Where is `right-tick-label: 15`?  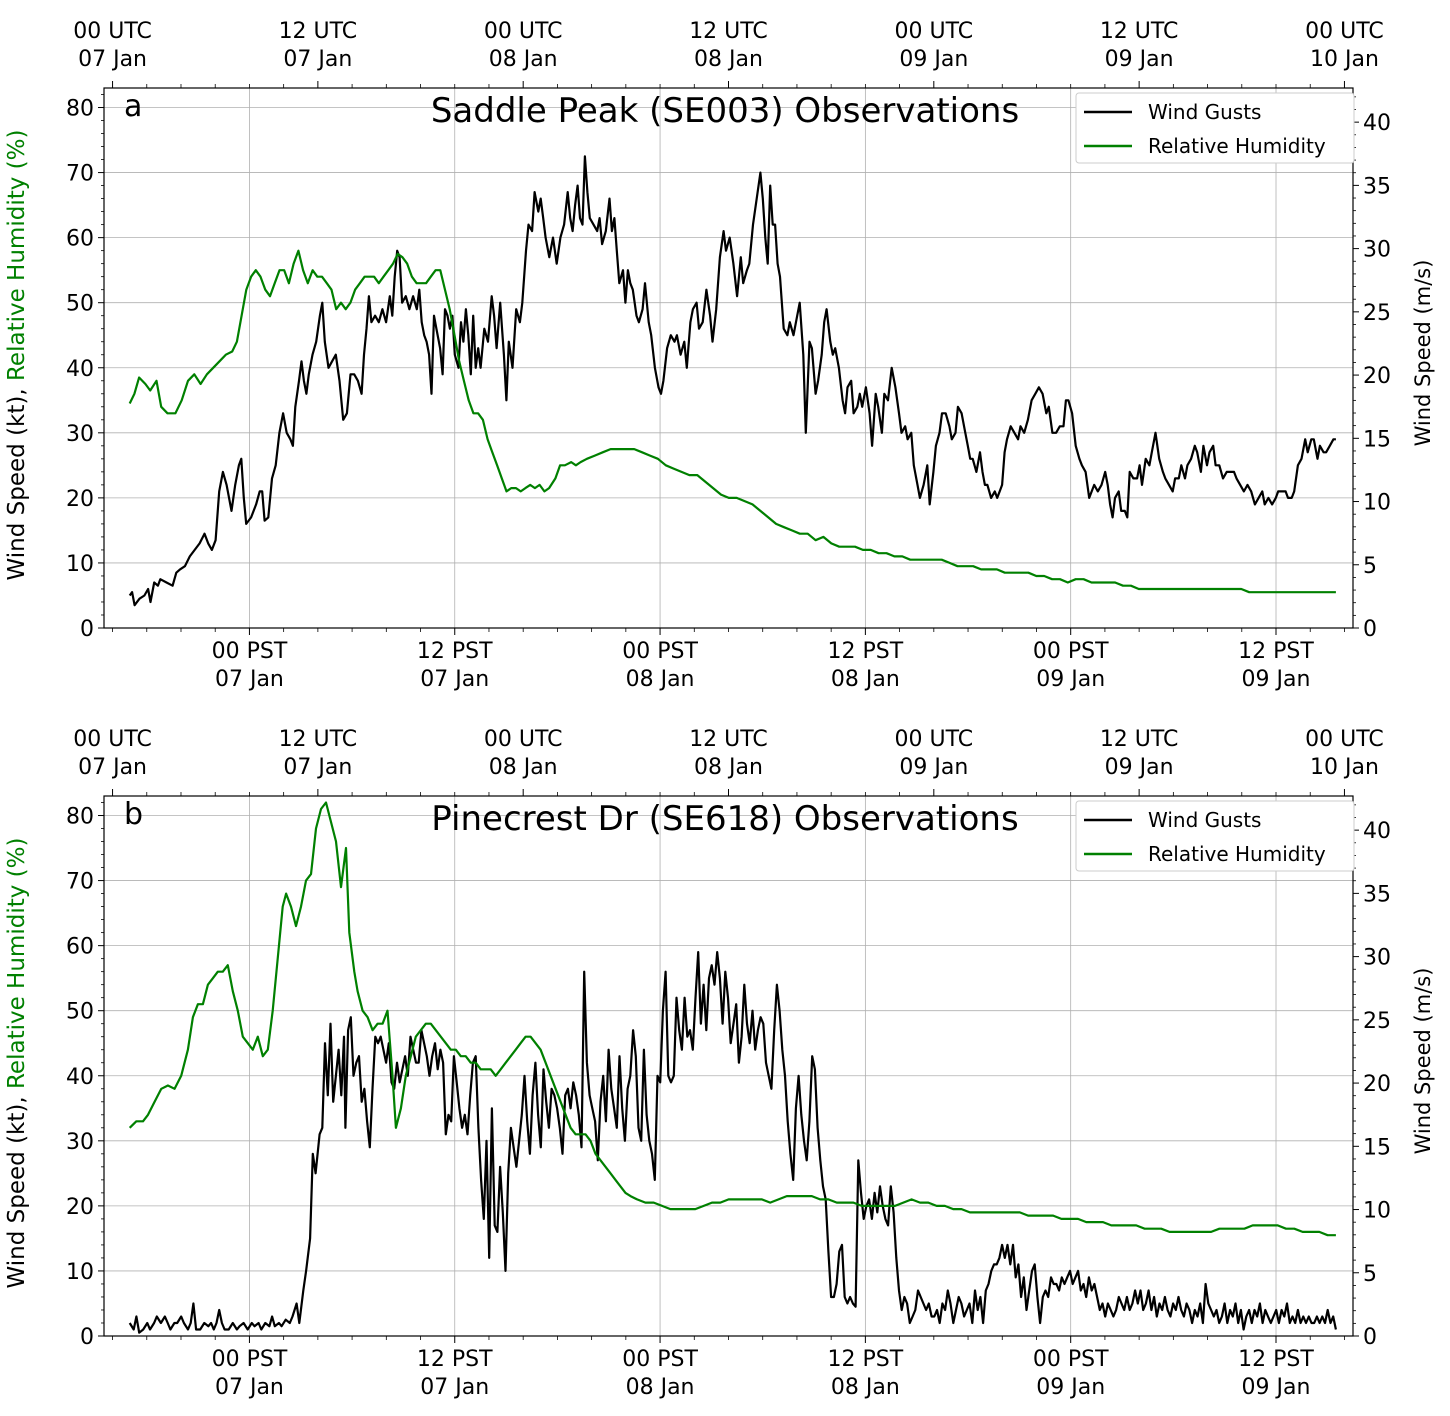
right-tick-label: 15 is located at coordinates (1377, 1147).